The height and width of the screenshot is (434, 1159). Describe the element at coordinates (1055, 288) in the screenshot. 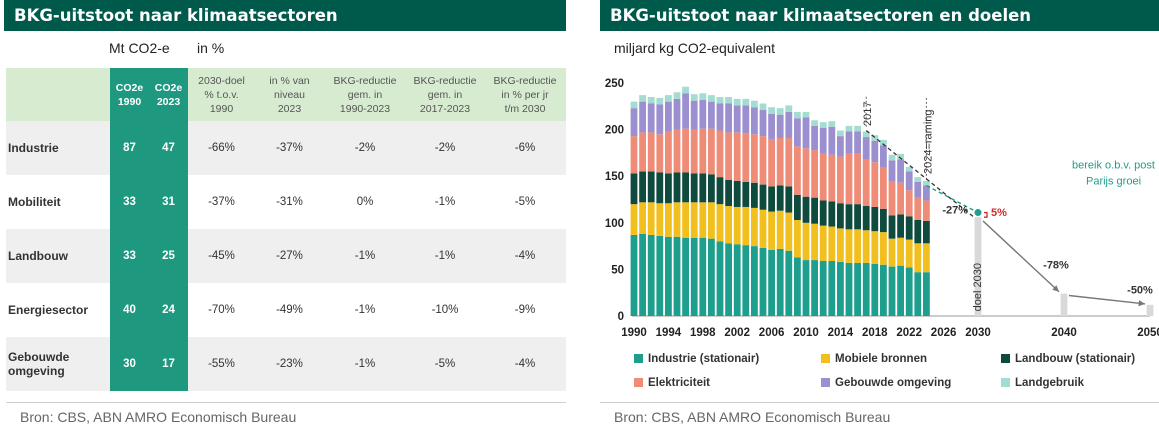

I see `arrow-2030-2040-head` at that location.